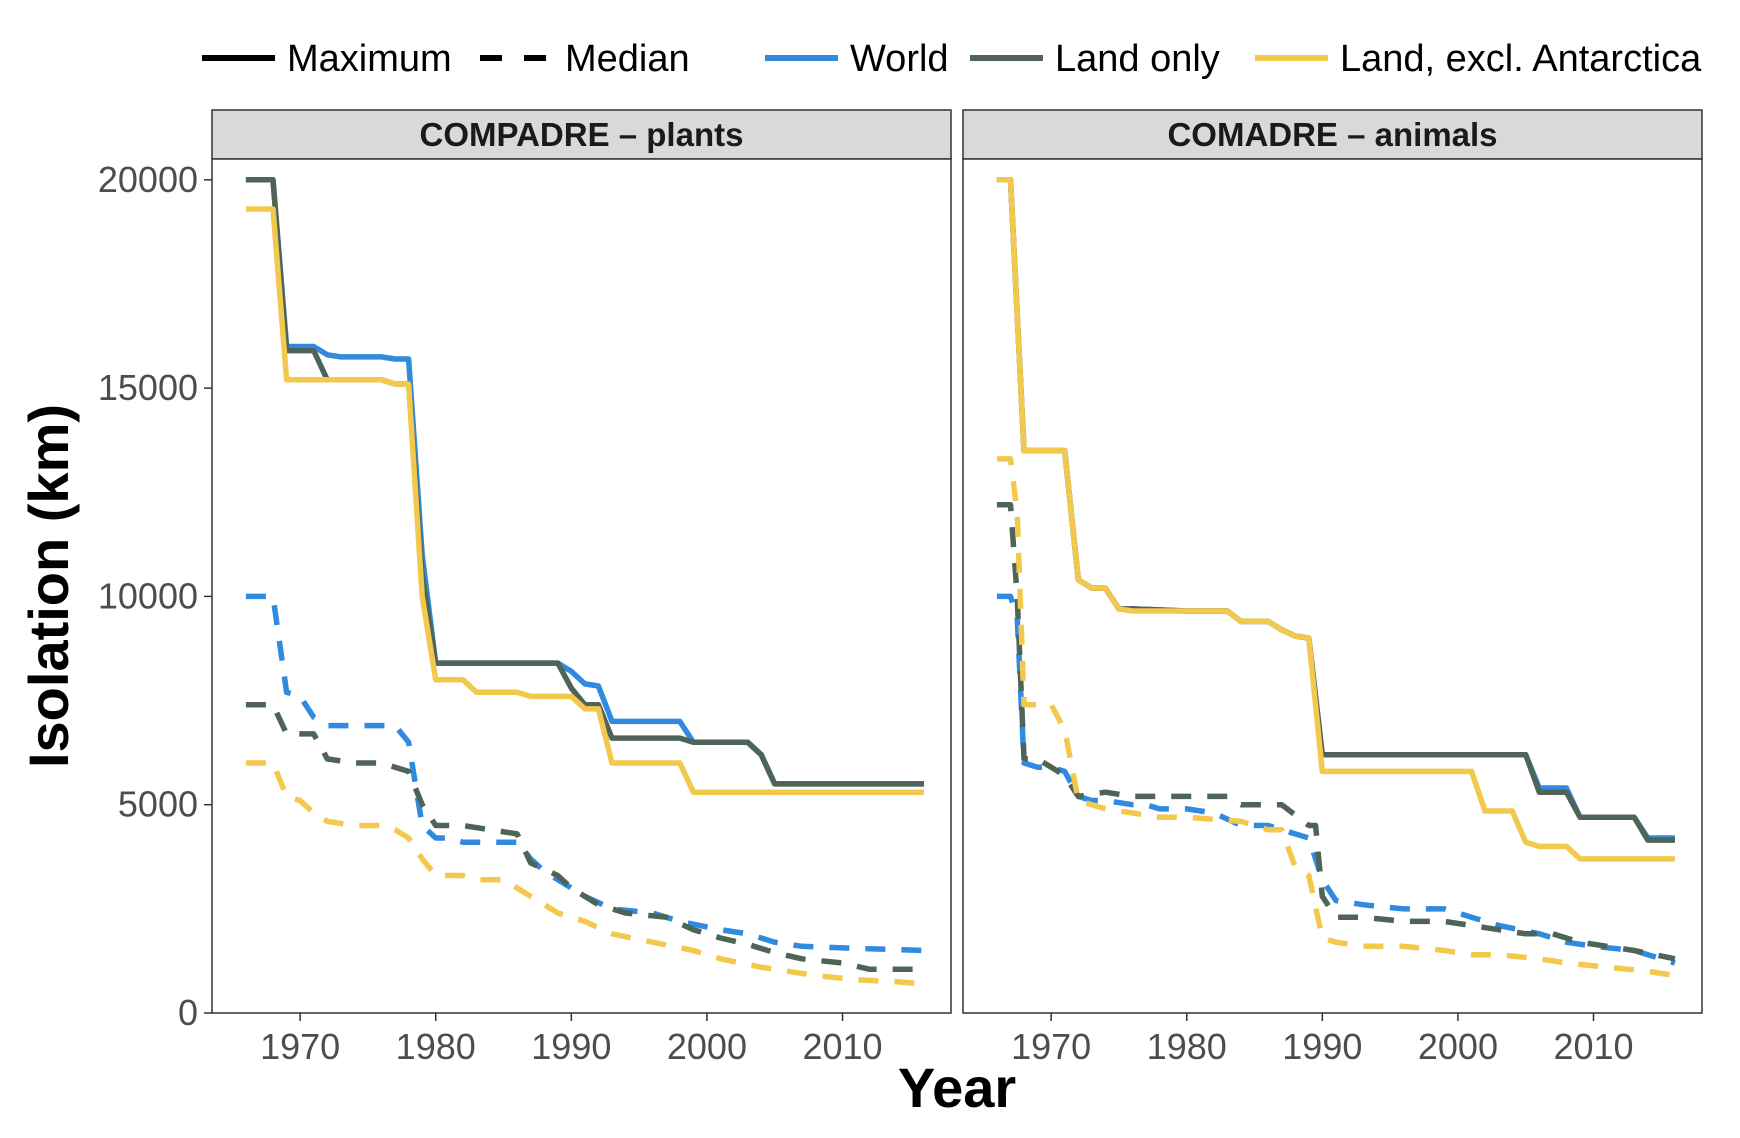 The image size is (1740, 1138). What do you see at coordinates (627, 59) in the screenshot?
I see `legend-label-median: Median` at bounding box center [627, 59].